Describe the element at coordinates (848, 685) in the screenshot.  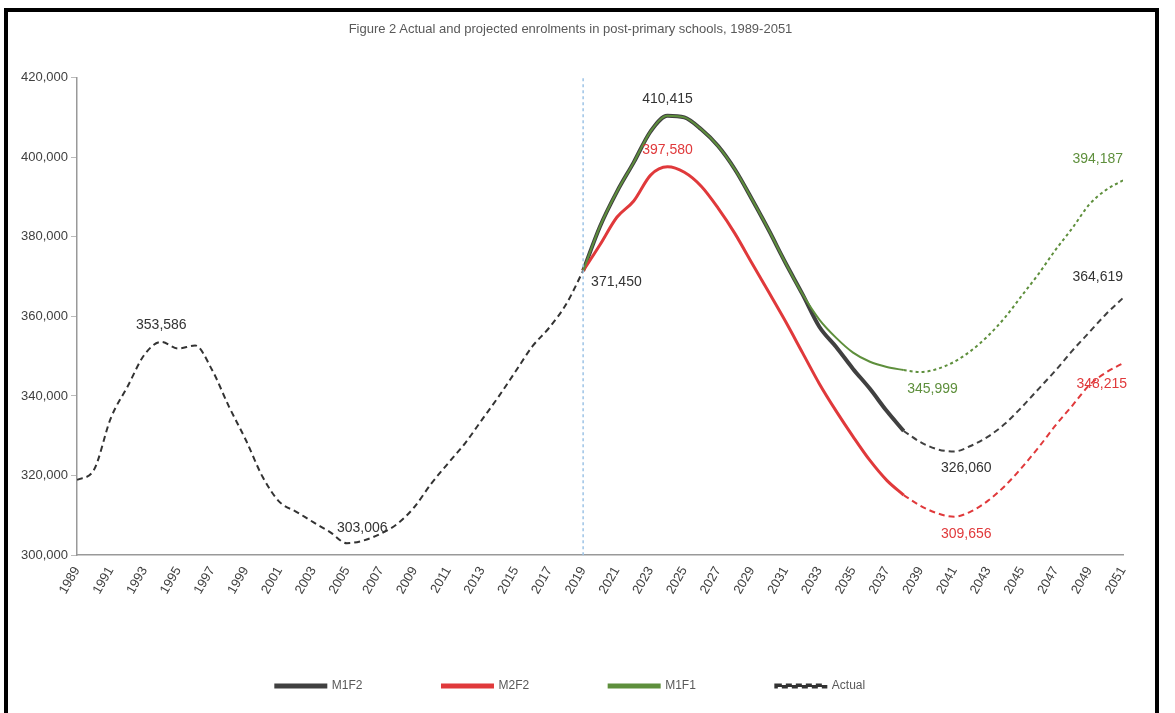
I see `legend-label: Actual` at that location.